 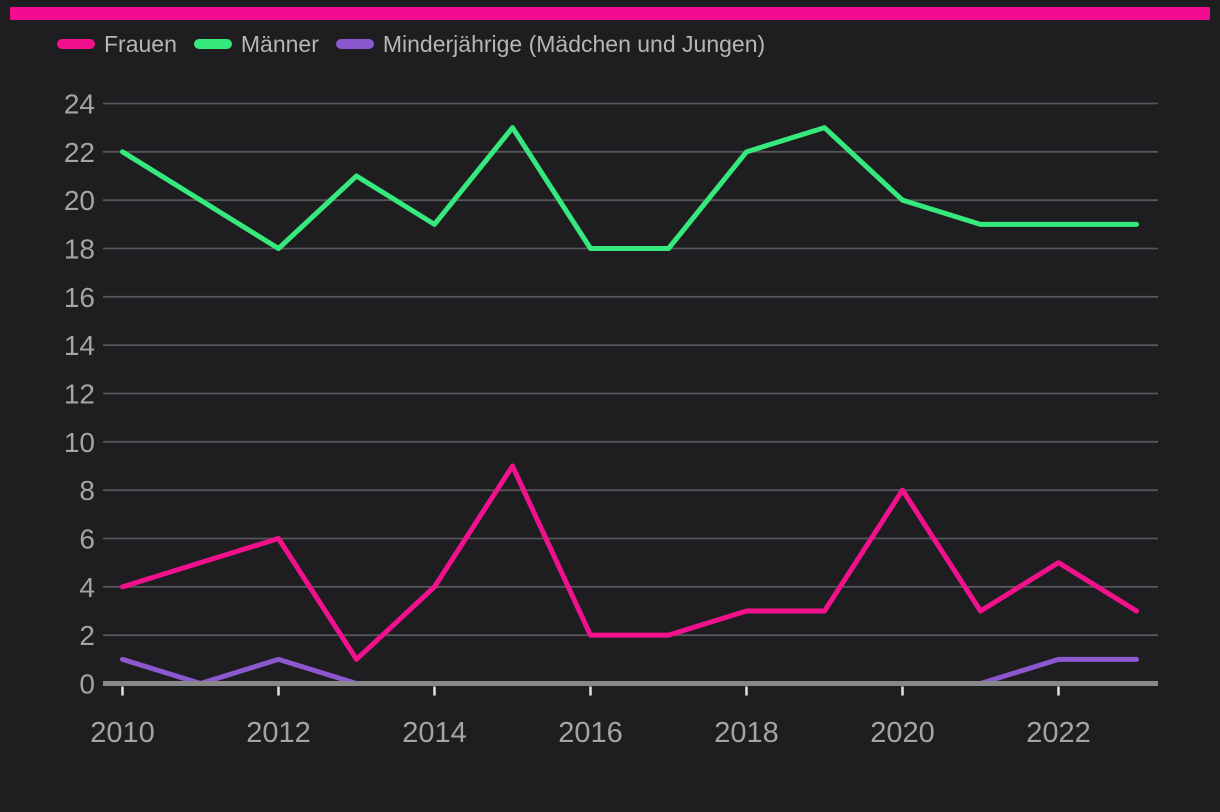 What do you see at coordinates (79, 104) in the screenshot?
I see `y-axis-tick-label: 24` at bounding box center [79, 104].